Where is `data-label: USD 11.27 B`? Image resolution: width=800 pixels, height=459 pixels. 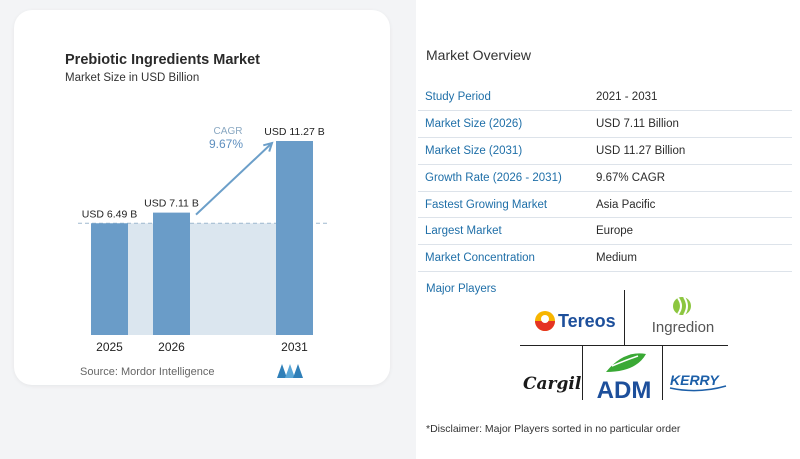
data-label: USD 11.27 B is located at coordinates (294, 132).